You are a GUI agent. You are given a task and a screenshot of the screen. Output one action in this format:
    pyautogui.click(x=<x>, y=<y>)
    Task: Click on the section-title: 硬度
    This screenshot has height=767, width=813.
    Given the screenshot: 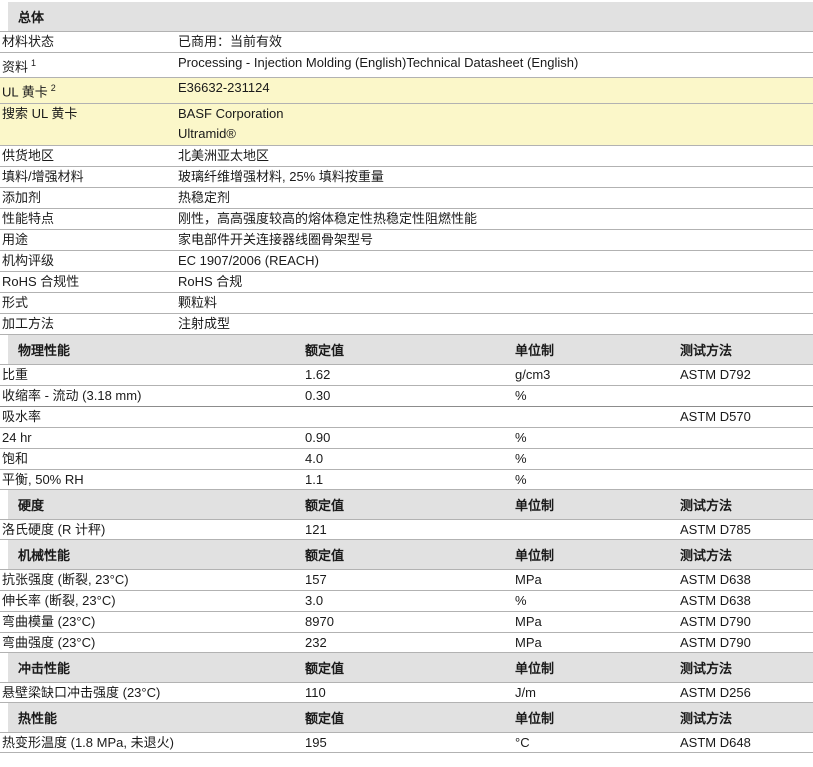 What is the action you would take?
    pyautogui.click(x=31, y=505)
    